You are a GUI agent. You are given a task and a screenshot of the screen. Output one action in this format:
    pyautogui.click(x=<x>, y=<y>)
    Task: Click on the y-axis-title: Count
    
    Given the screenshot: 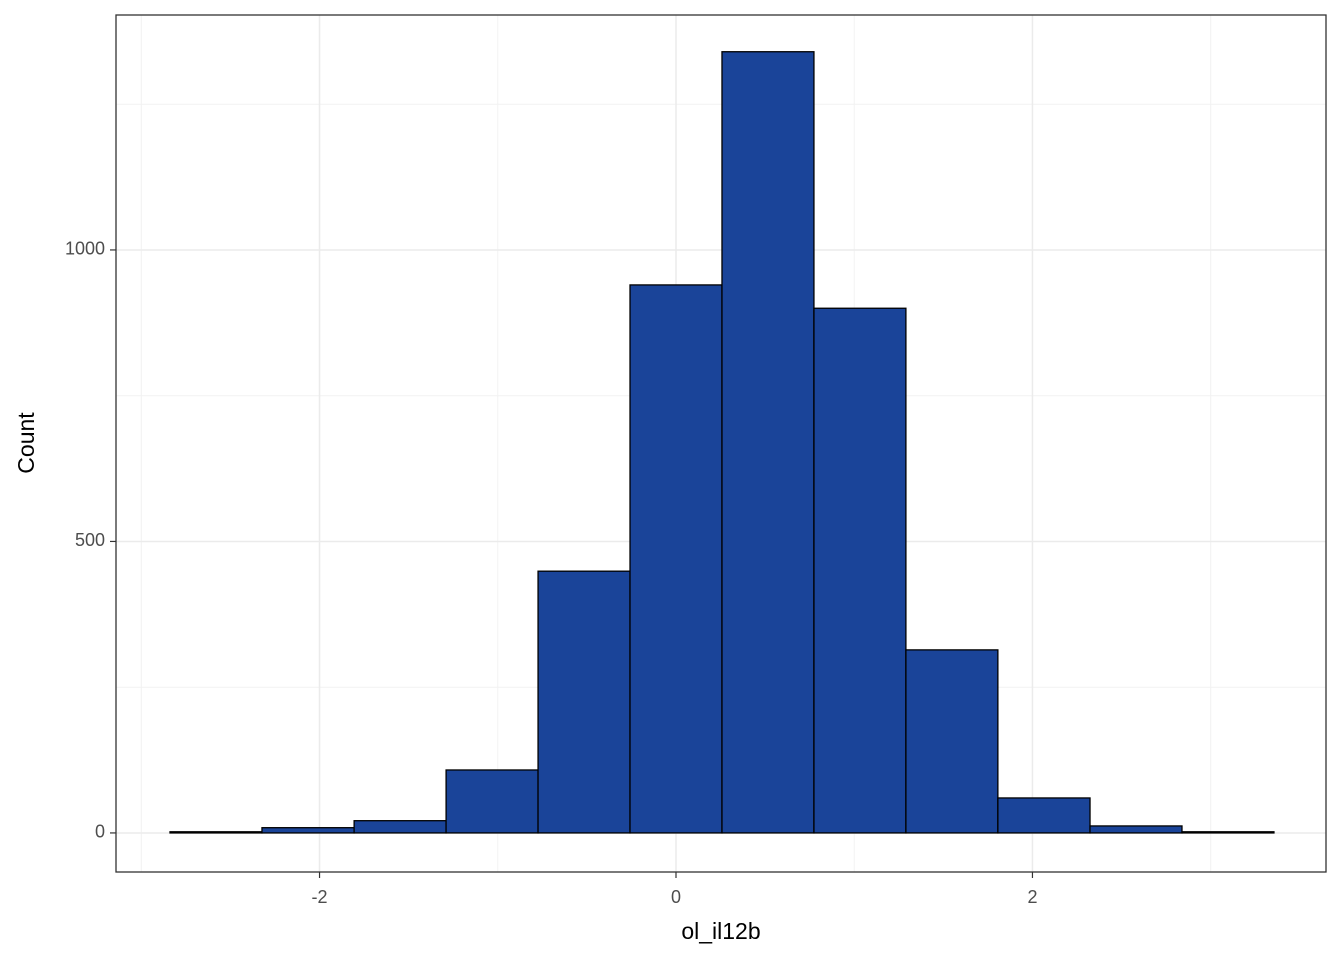 What is the action you would take?
    pyautogui.click(x=26, y=443)
    